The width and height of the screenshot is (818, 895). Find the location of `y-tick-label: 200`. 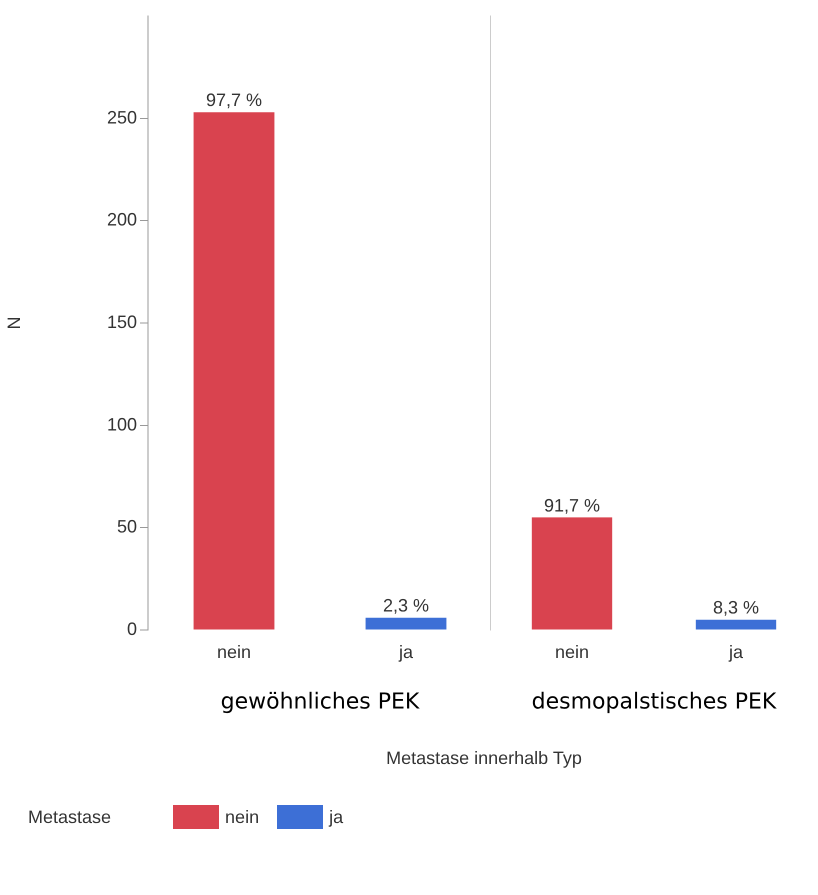

y-tick-label: 200 is located at coordinates (121, 220).